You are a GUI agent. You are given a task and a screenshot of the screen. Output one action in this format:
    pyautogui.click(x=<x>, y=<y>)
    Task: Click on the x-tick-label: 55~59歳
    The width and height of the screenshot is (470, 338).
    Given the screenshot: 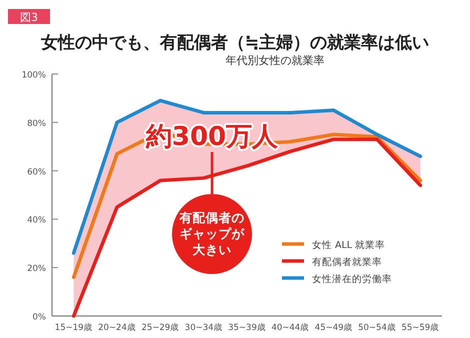 What is the action you would take?
    pyautogui.click(x=420, y=327)
    